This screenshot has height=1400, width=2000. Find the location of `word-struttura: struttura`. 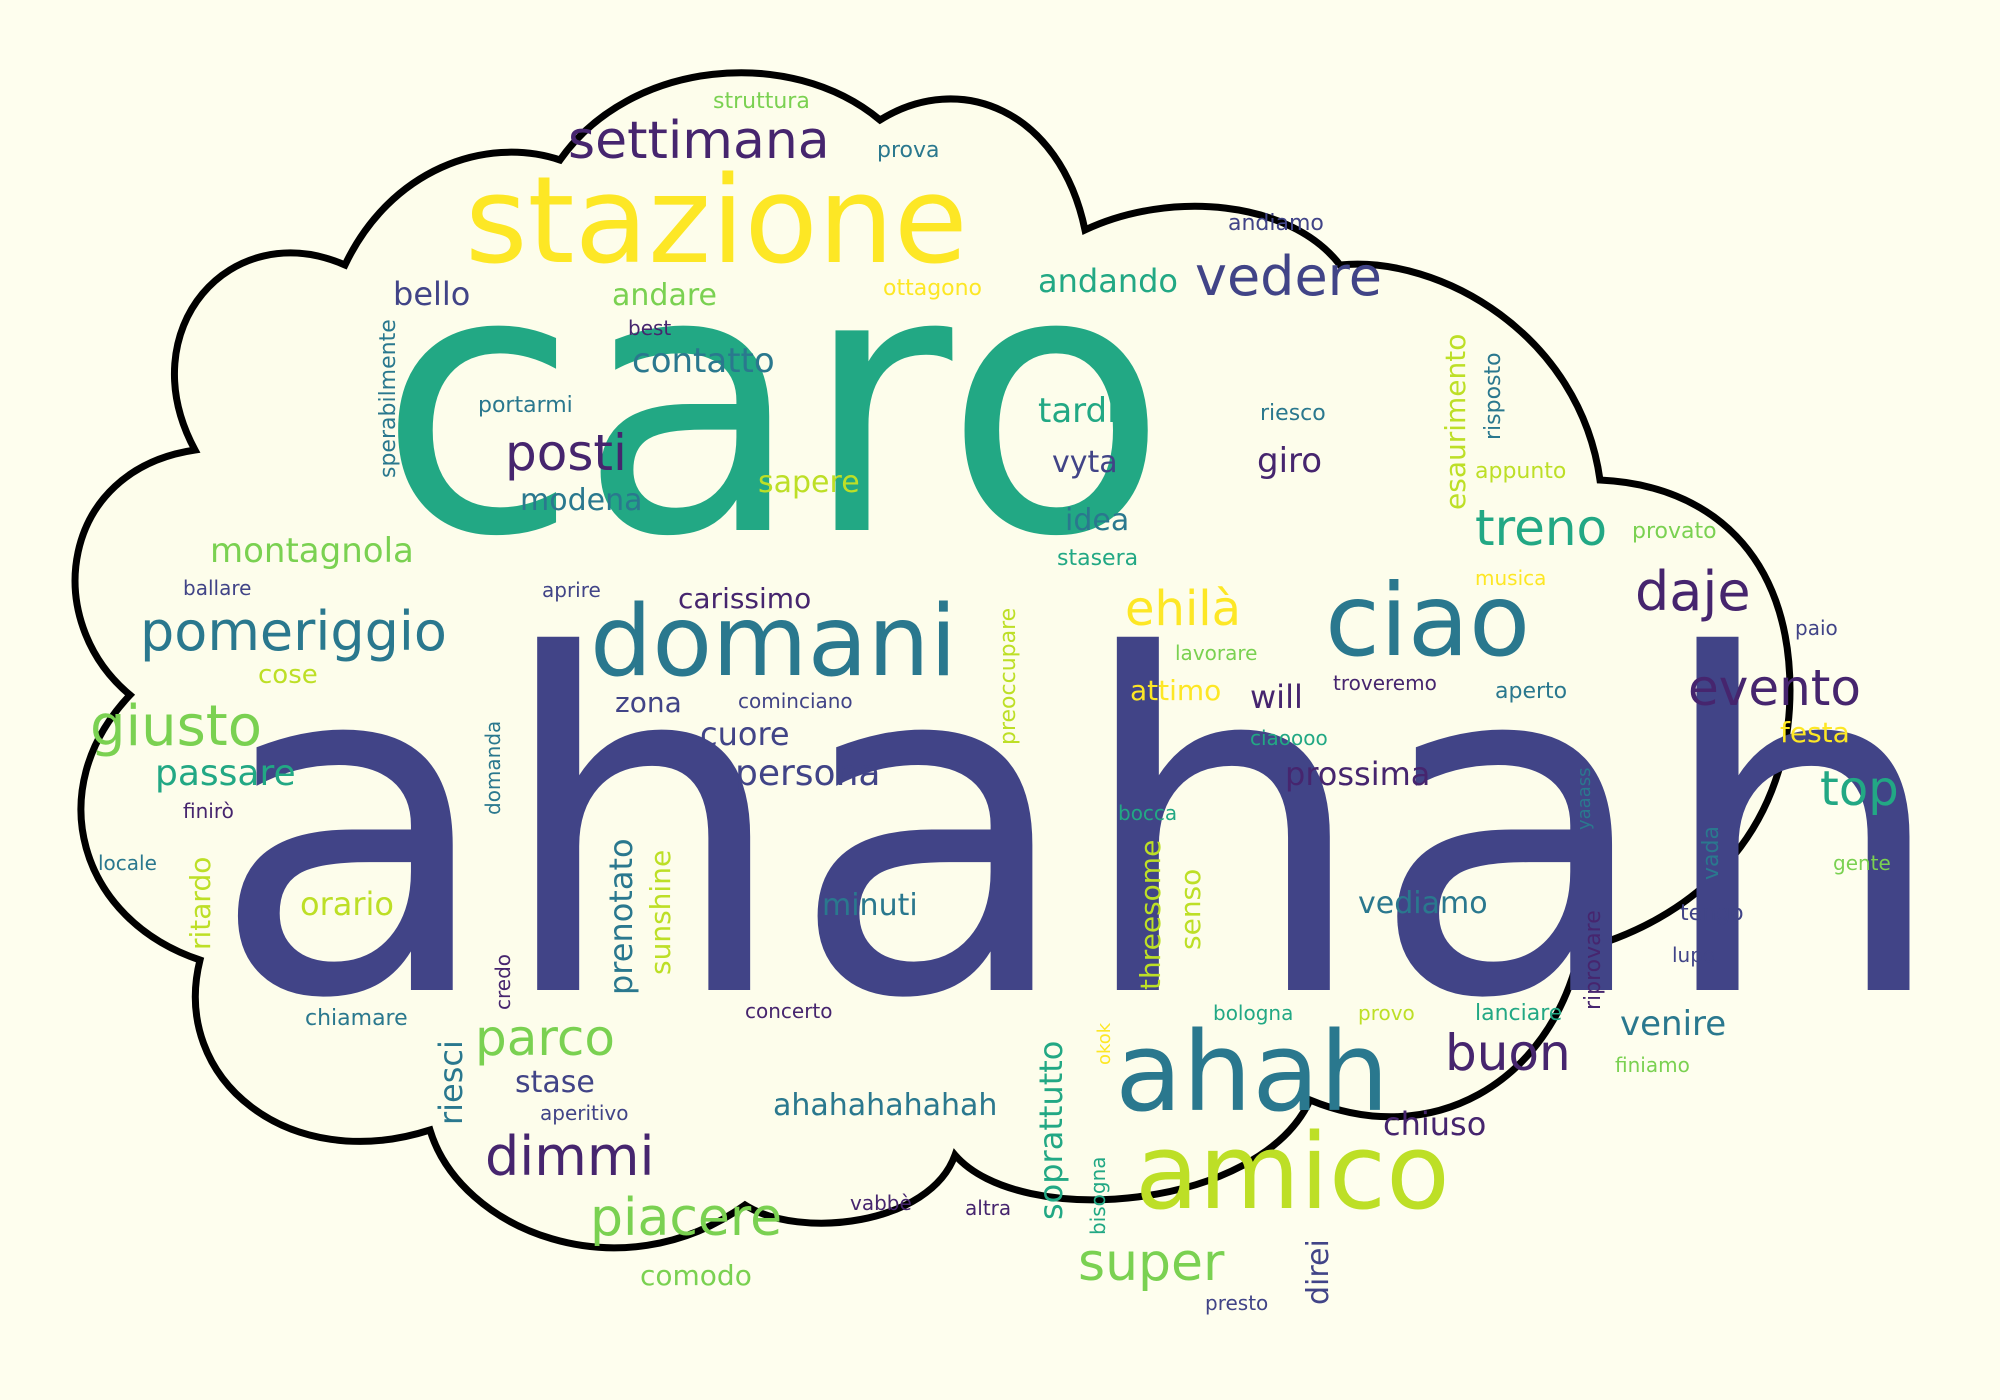

word-struttura: struttura is located at coordinates (761, 101).